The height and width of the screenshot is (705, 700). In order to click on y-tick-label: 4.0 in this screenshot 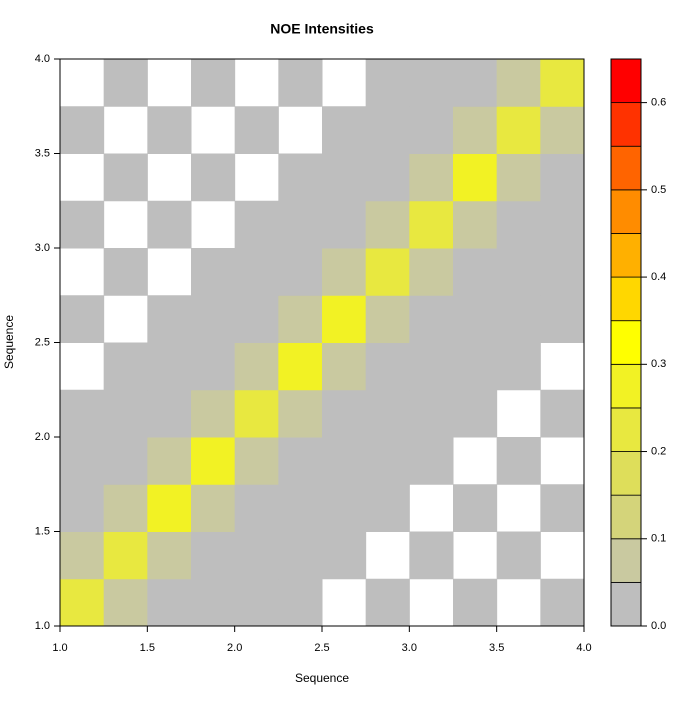, I will do `click(42, 59)`.